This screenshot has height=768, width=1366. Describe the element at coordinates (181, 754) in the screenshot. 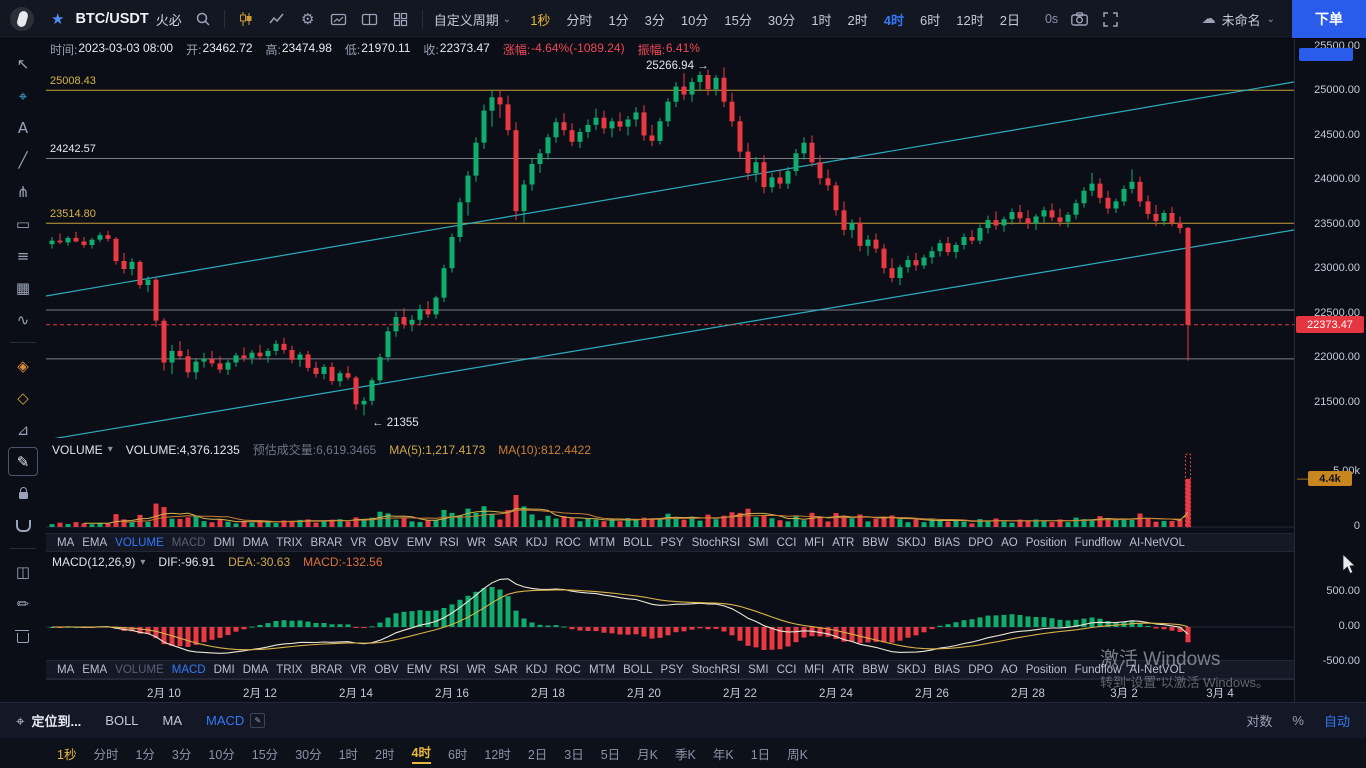

I see `bottom-timeframe-item: 3分` at that location.